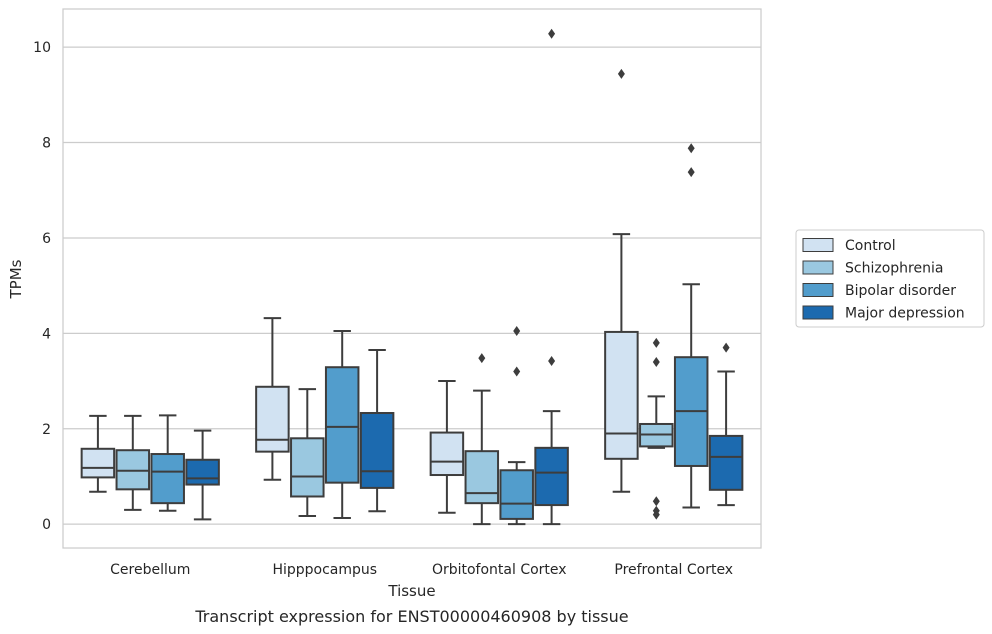 The height and width of the screenshot is (634, 992). Describe the element at coordinates (905, 314) in the screenshot. I see `legend-label: Major depression` at that location.